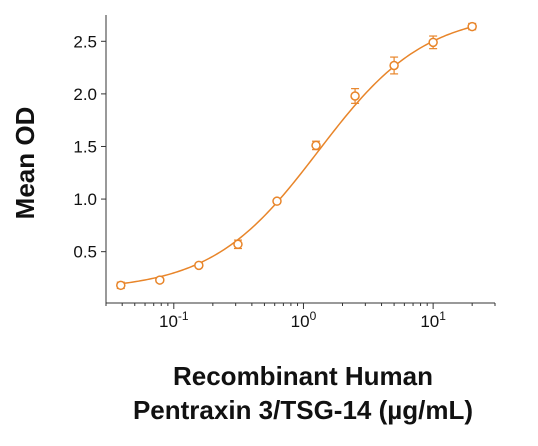  Describe the element at coordinates (85, 41) in the screenshot. I see `y-tick-label: 2.5` at that location.